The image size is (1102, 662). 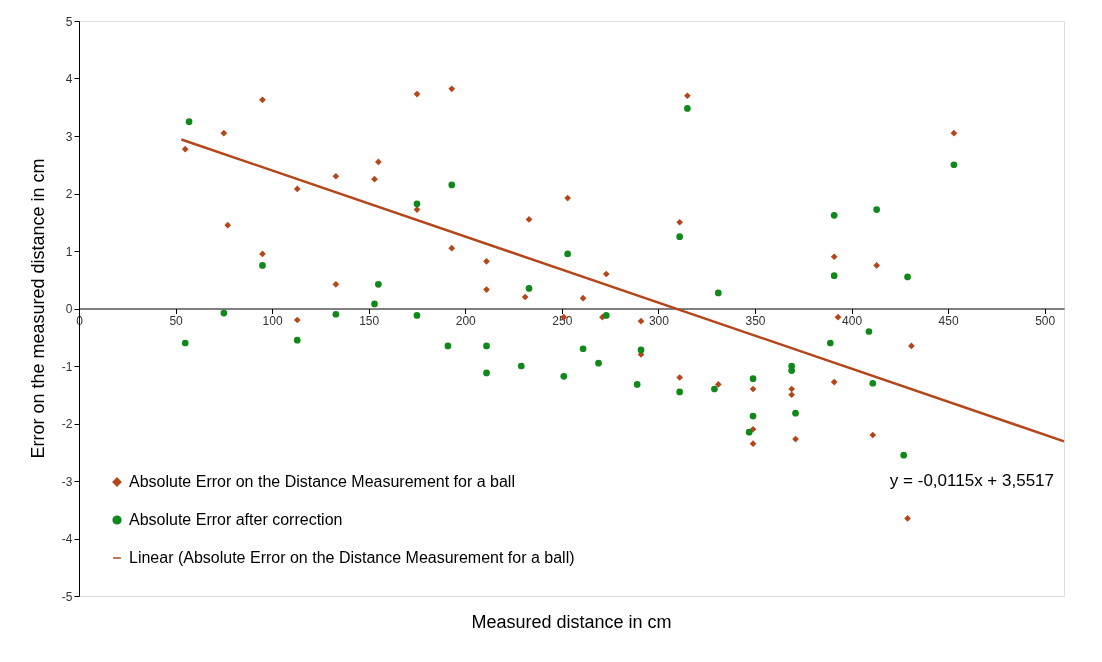 What do you see at coordinates (69, 79) in the screenshot?
I see `y-tick-label: 4` at bounding box center [69, 79].